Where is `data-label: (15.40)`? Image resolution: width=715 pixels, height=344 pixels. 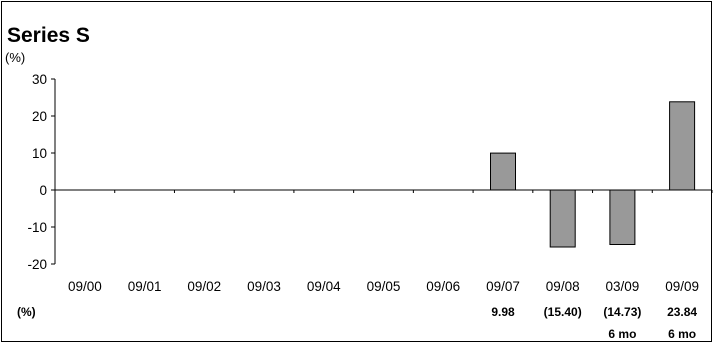 data-label: (15.40) is located at coordinates (563, 312).